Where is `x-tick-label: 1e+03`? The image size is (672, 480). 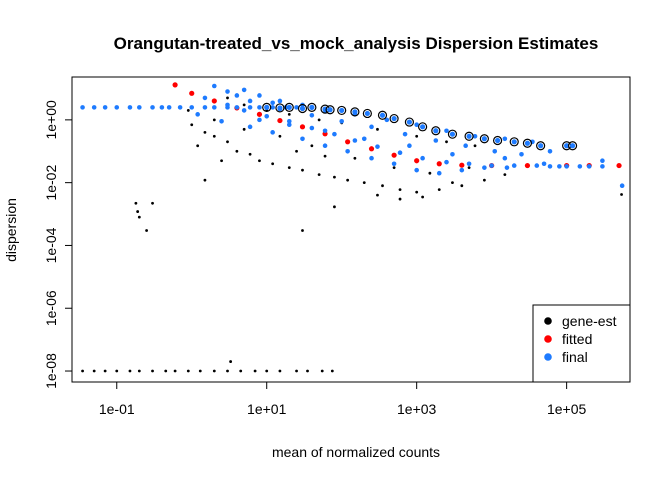
x-tick-label: 1e+03 is located at coordinates (417, 409).